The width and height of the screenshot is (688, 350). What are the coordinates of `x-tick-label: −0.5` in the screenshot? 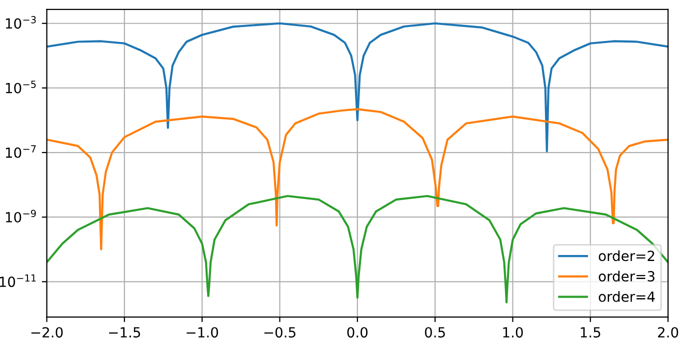 It's located at (280, 332).